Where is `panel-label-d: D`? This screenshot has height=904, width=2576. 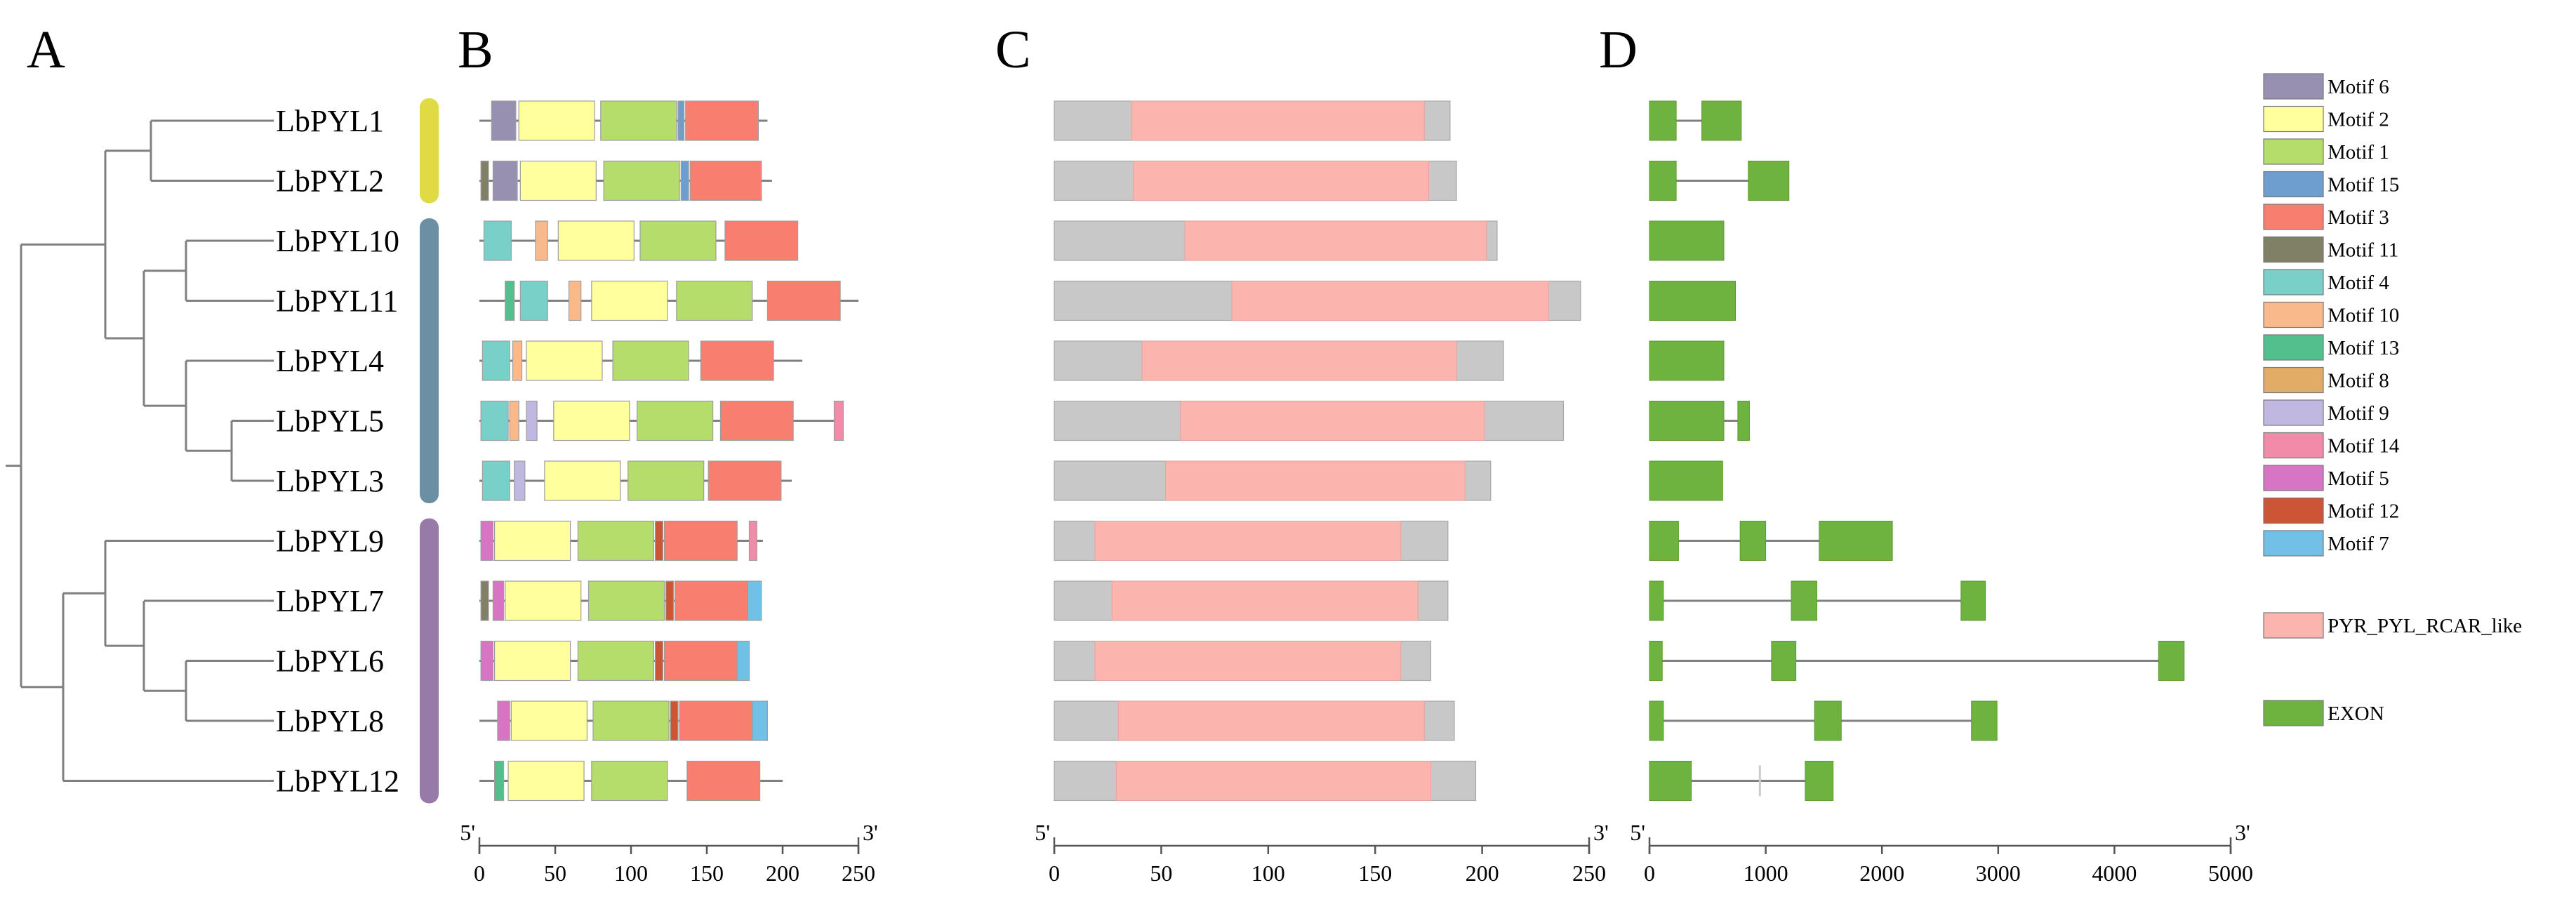 panel-label-d: D is located at coordinates (1618, 50).